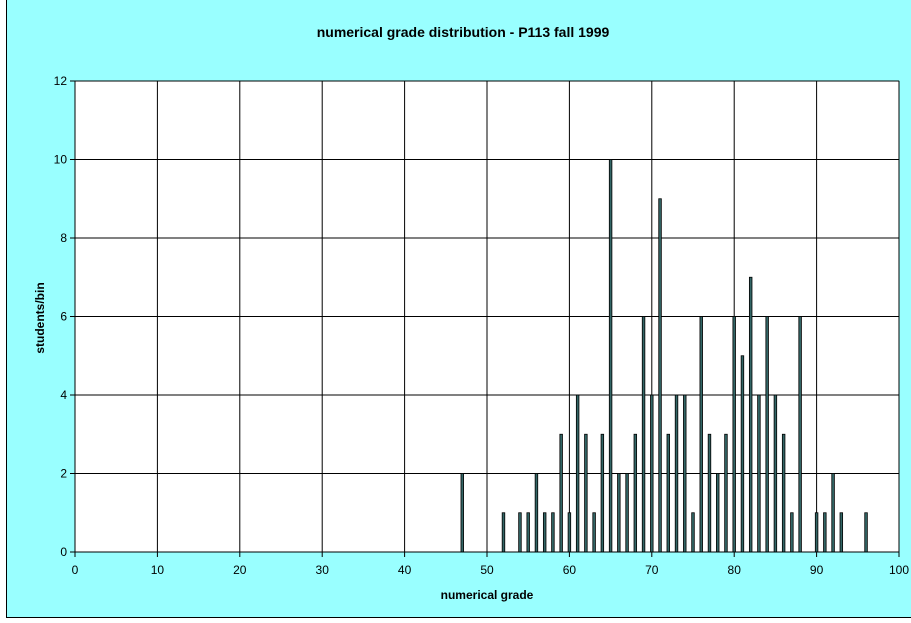 Image resolution: width=911 pixels, height=623 pixels. What do you see at coordinates (570, 570) in the screenshot?
I see `x-tick-label: 60` at bounding box center [570, 570].